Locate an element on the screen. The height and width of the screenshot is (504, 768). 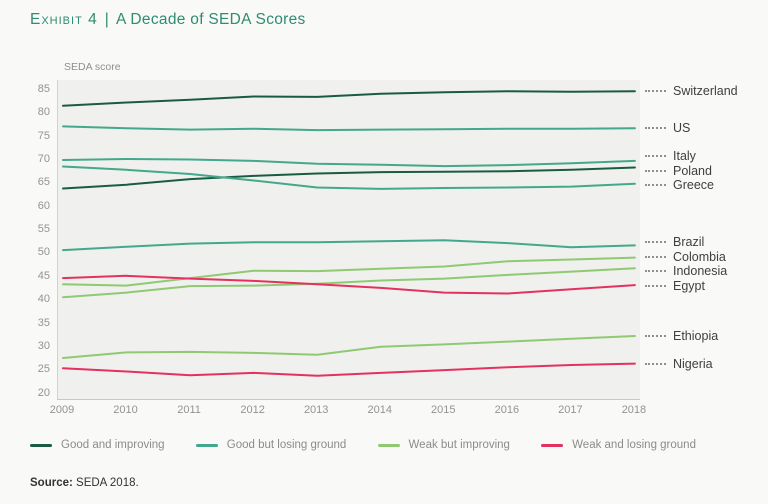
series-label-poland: Poland is located at coordinates (678, 171).